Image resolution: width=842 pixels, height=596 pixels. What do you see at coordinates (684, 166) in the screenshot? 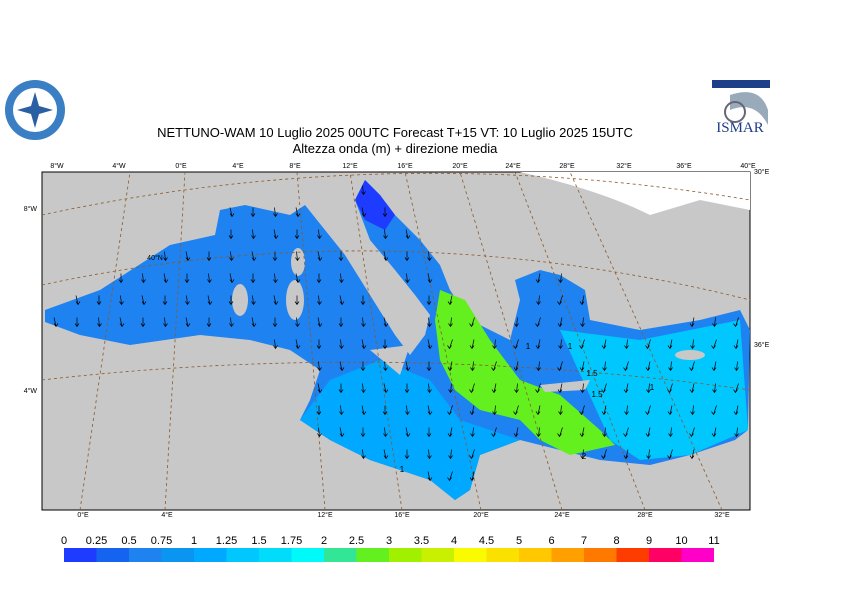
I see `geo-label: 36°E` at bounding box center [684, 166].